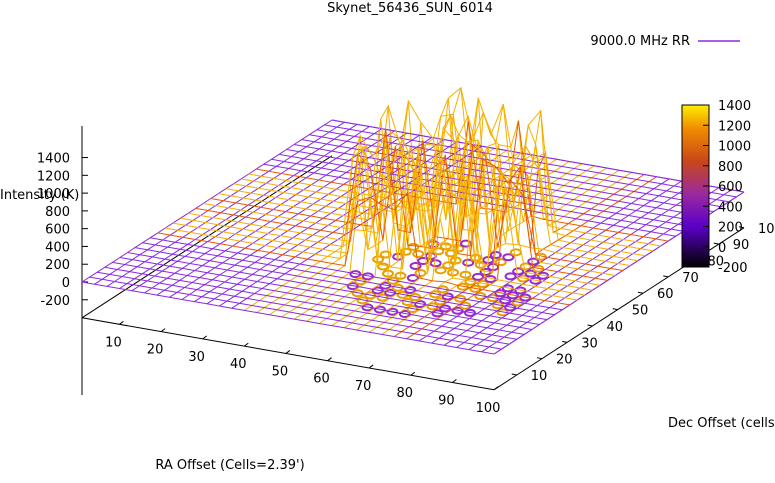  What do you see at coordinates (741, 245) in the screenshot?
I see `y-tick-label: 90` at bounding box center [741, 245].